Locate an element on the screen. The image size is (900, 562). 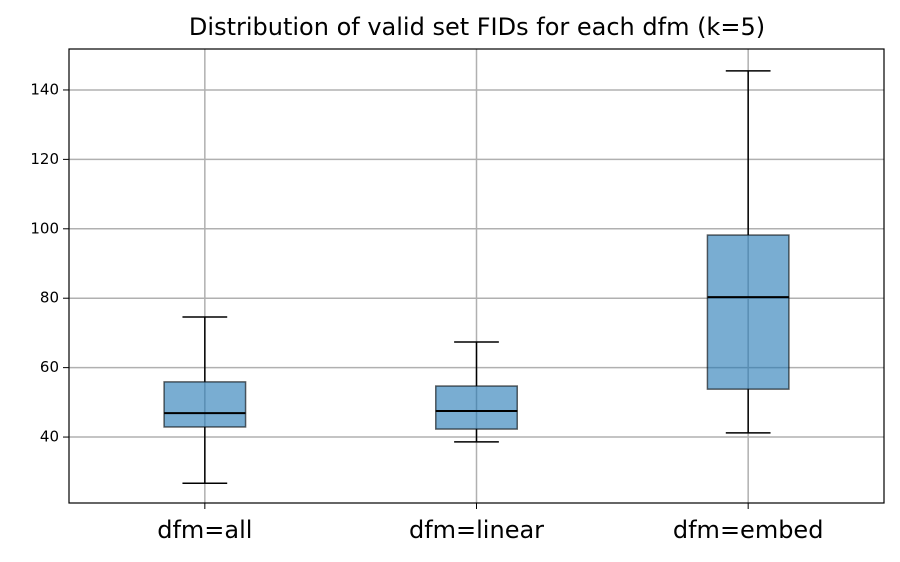
y-tick-label: 60 is located at coordinates (49, 367).